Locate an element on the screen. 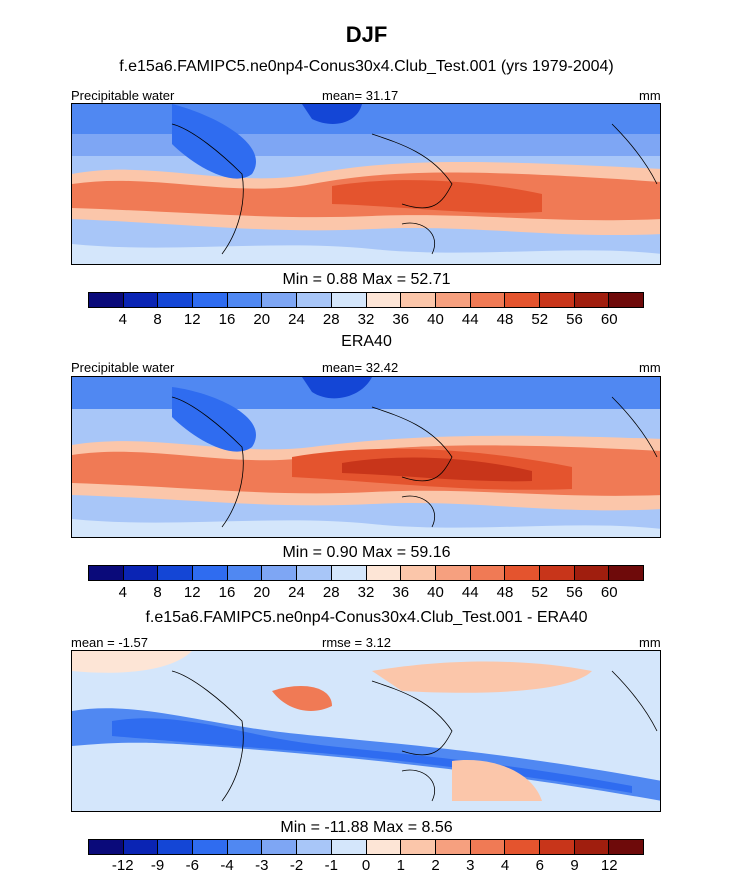  panel-1-mean-label: mean= 31.17 is located at coordinates (360, 95).